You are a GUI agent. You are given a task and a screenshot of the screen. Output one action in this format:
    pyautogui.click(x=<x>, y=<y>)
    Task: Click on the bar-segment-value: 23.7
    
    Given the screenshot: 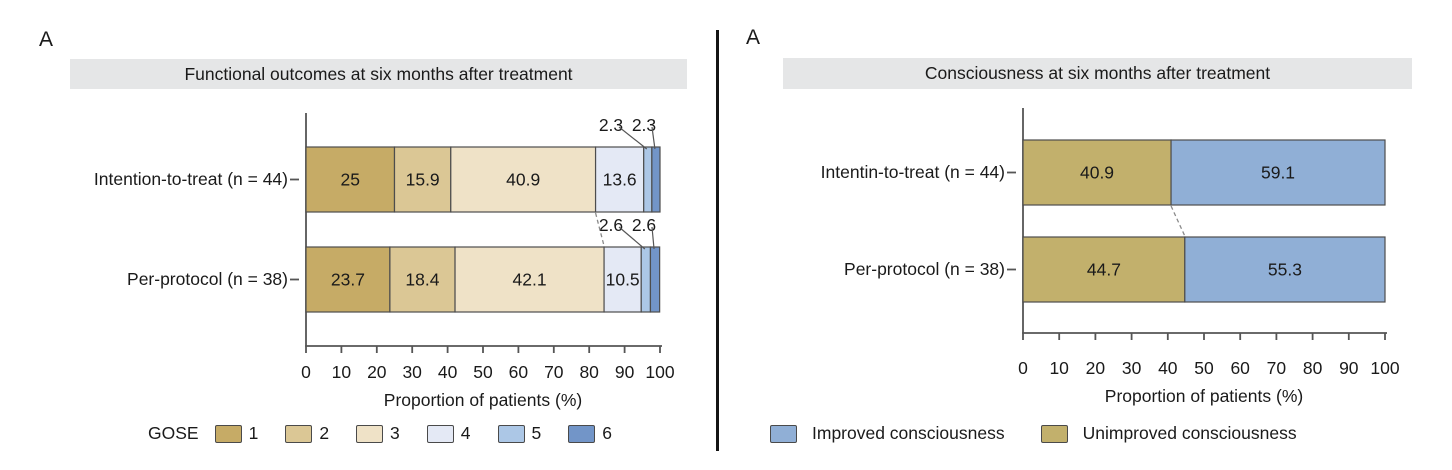 What is the action you would take?
    pyautogui.click(x=348, y=280)
    